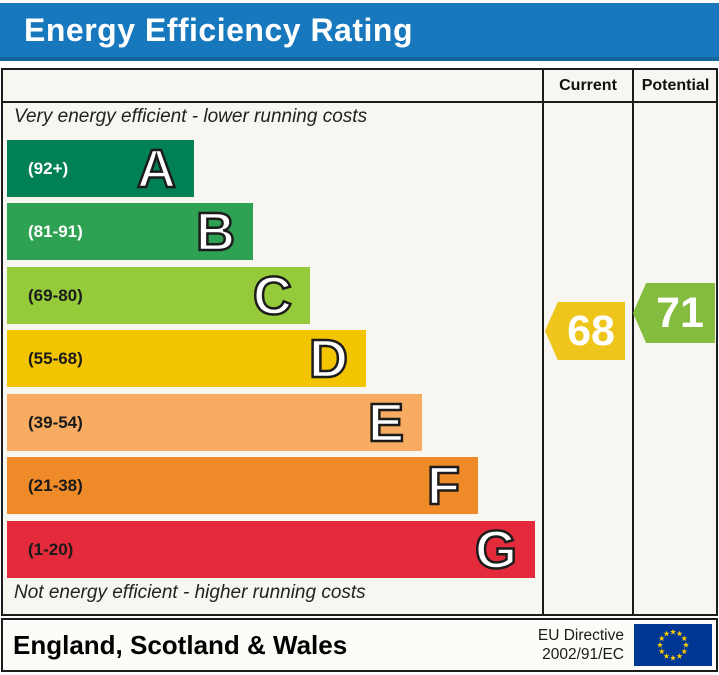  I want to click on band-letter: A, so click(157, 168).